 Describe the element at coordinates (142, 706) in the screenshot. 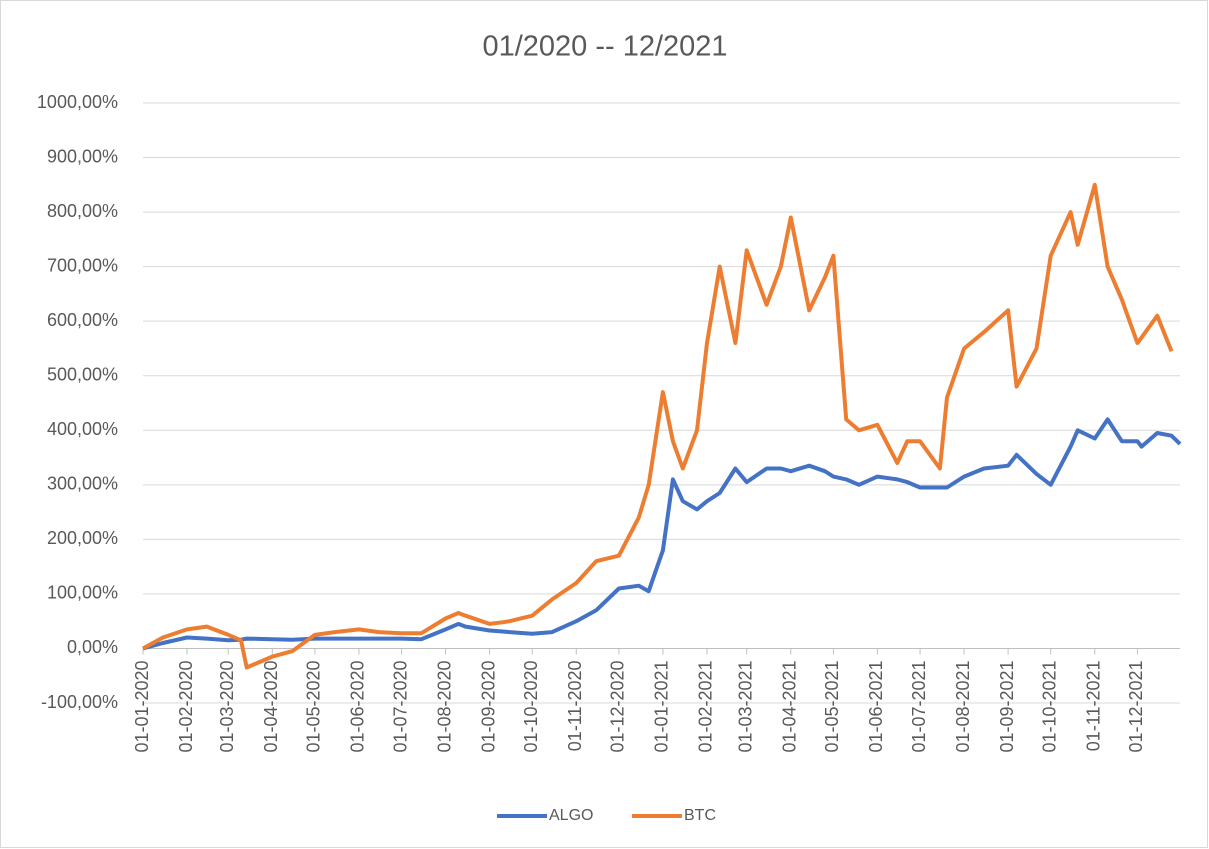

I see `x-tick-label: 01-01-2020` at that location.